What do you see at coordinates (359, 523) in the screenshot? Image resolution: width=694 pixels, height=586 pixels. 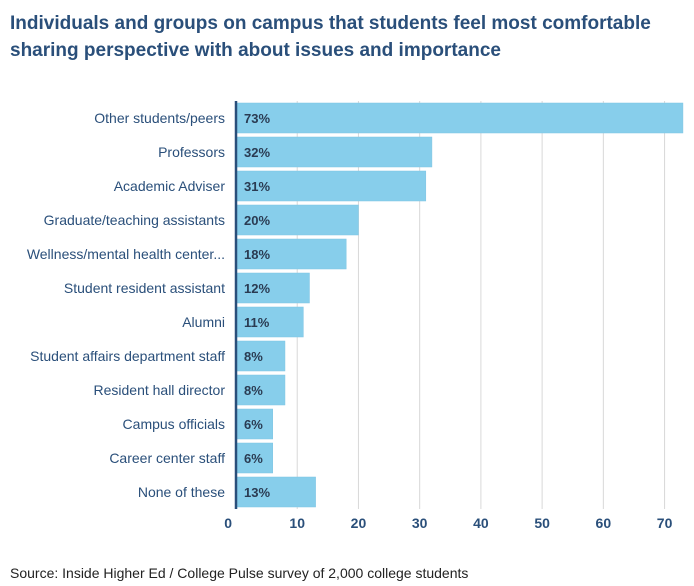 I see `x-tick-label: 20` at bounding box center [359, 523].